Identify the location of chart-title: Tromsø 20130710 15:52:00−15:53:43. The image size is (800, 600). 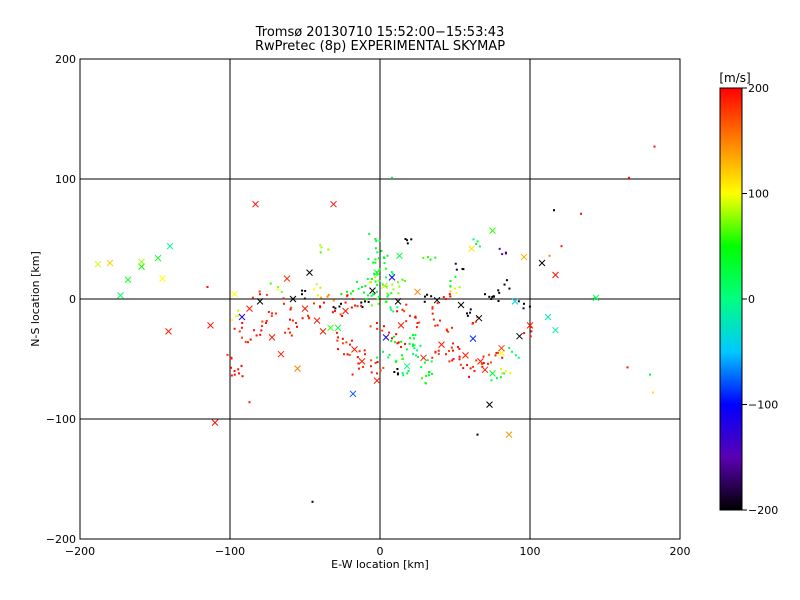
(380, 32).